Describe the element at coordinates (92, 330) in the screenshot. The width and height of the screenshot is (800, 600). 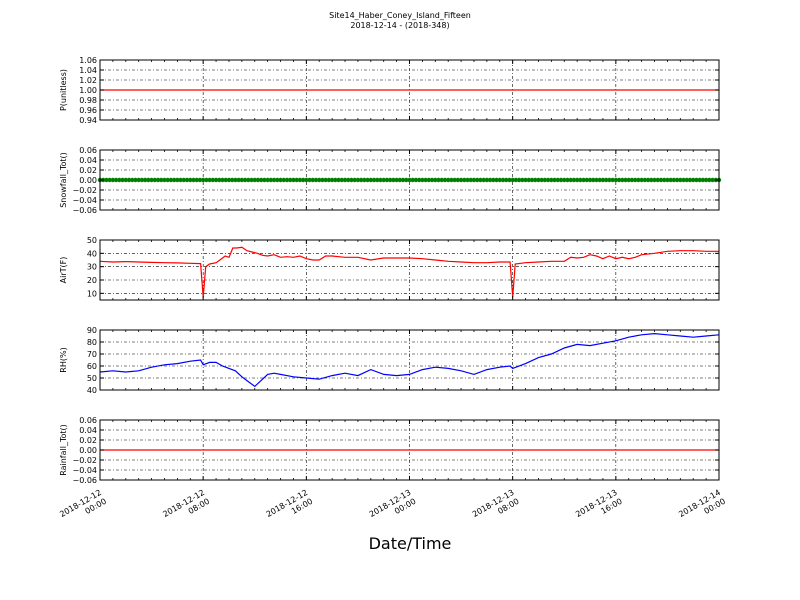
I see `y-tick-label: 90` at that location.